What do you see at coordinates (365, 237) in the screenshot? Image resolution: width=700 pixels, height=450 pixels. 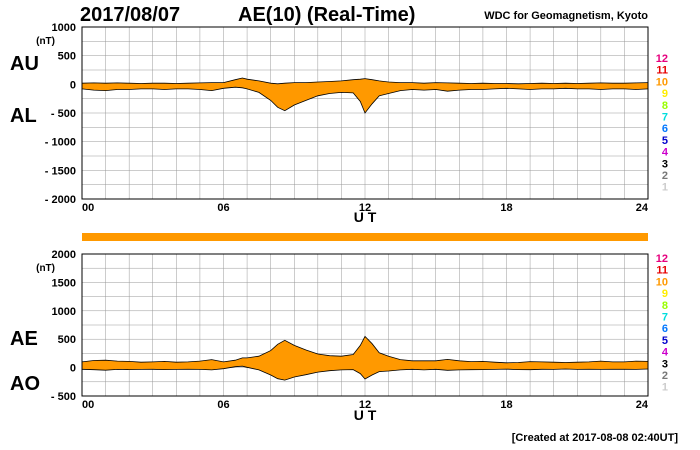 I see `data-coverage-bar` at bounding box center [365, 237].